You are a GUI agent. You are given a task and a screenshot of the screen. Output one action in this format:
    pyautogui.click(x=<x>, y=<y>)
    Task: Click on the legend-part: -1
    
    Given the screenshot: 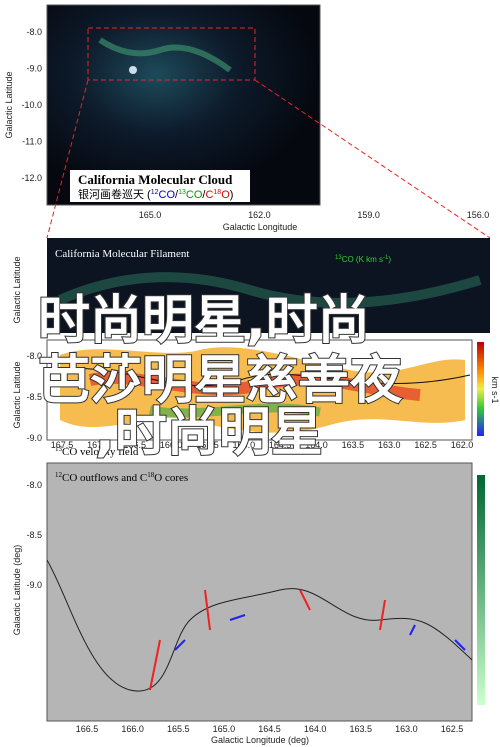 What is the action you would take?
    pyautogui.click(x=386, y=258)
    